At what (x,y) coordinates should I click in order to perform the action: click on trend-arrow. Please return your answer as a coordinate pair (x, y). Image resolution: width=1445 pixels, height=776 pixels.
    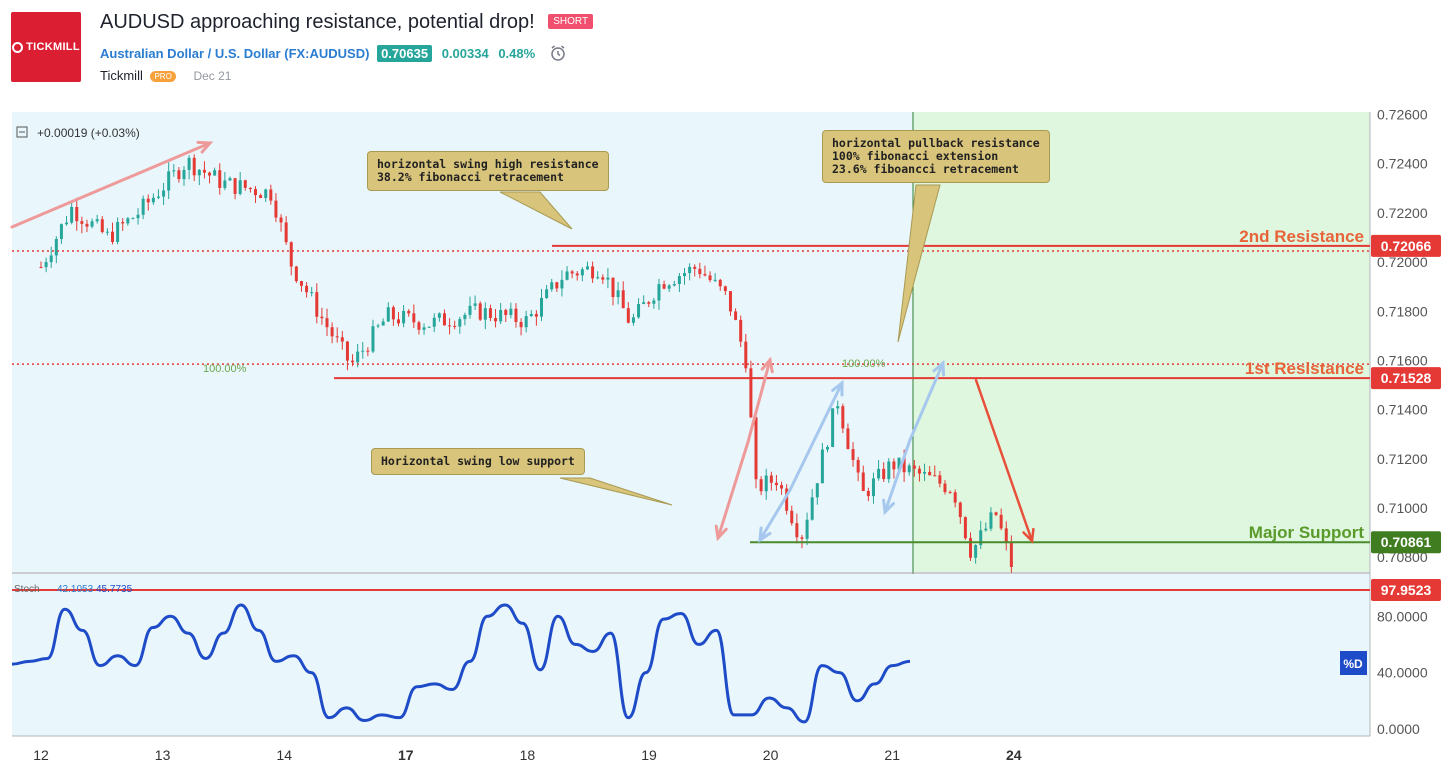
    Looking at the image, I should click on (111, 185).